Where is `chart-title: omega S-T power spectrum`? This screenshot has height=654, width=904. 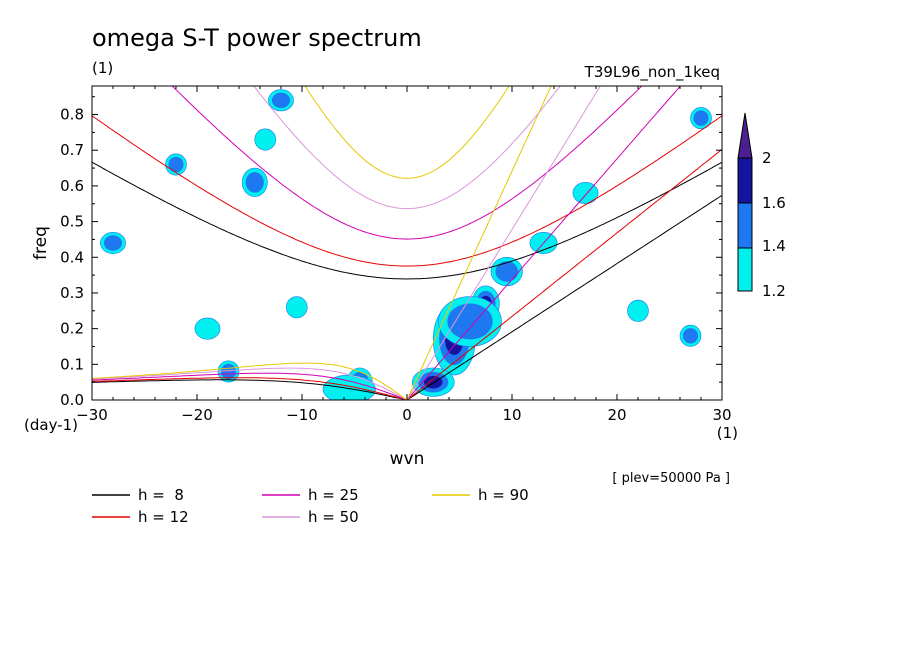
chart-title: omega S-T power spectrum is located at coordinates (257, 38).